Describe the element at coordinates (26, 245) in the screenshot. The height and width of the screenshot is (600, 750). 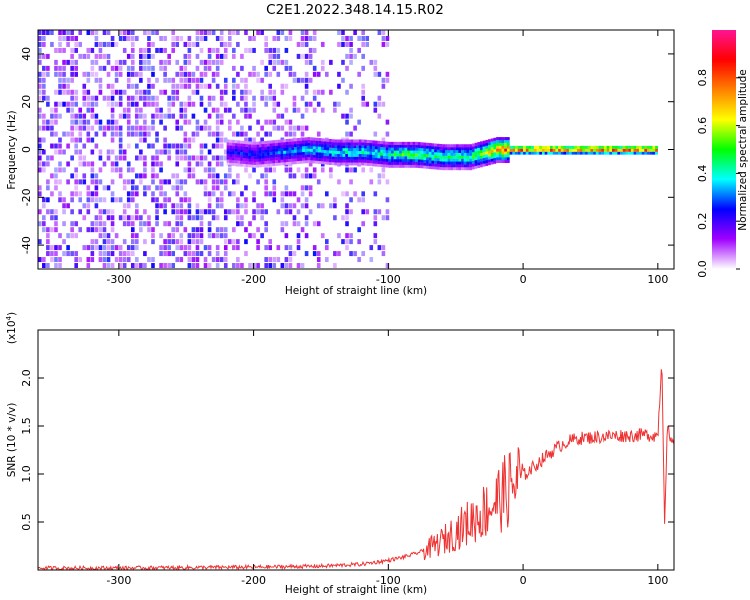
I see `spectrogram-y-tick-label: -40` at that location.